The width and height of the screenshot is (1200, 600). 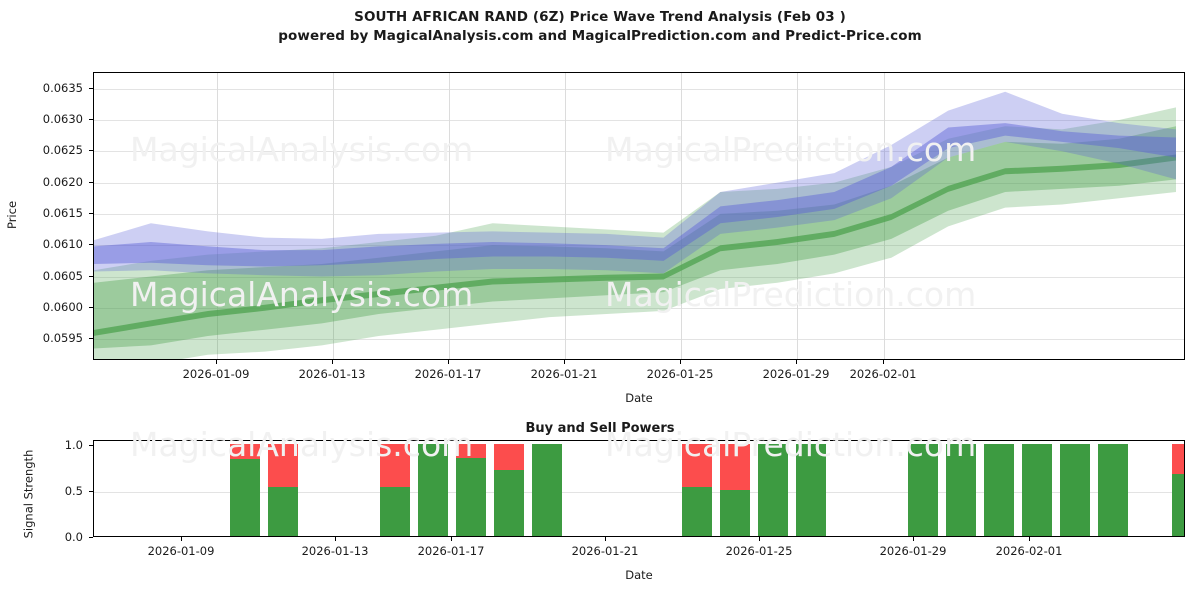 What do you see at coordinates (639, 575) in the screenshot?
I see `signal-x-axis-title: Date` at bounding box center [639, 575].